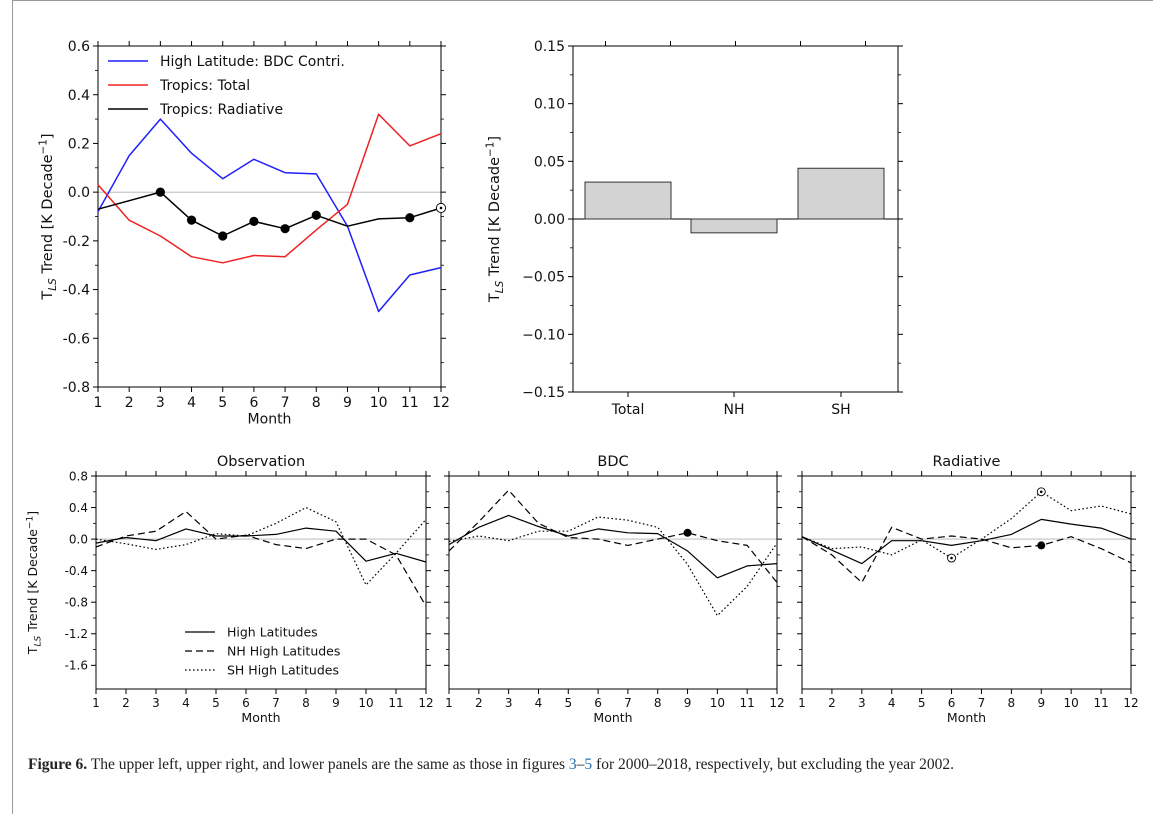 The width and height of the screenshot is (1153, 814). I want to click on series-line-high-latitudes, so click(261, 545).